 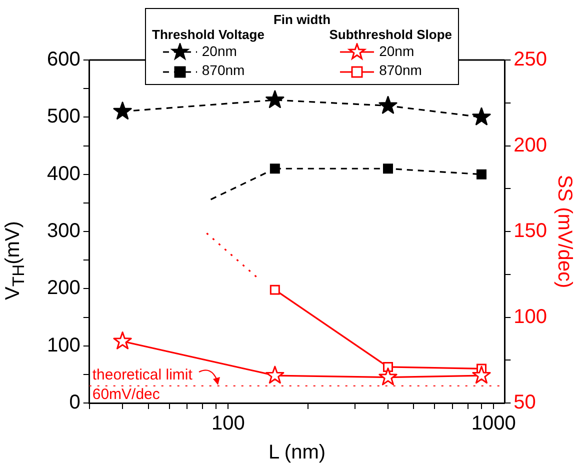 What do you see at coordinates (63, 288) in the screenshot?
I see `y-tick-label: 200` at bounding box center [63, 288].